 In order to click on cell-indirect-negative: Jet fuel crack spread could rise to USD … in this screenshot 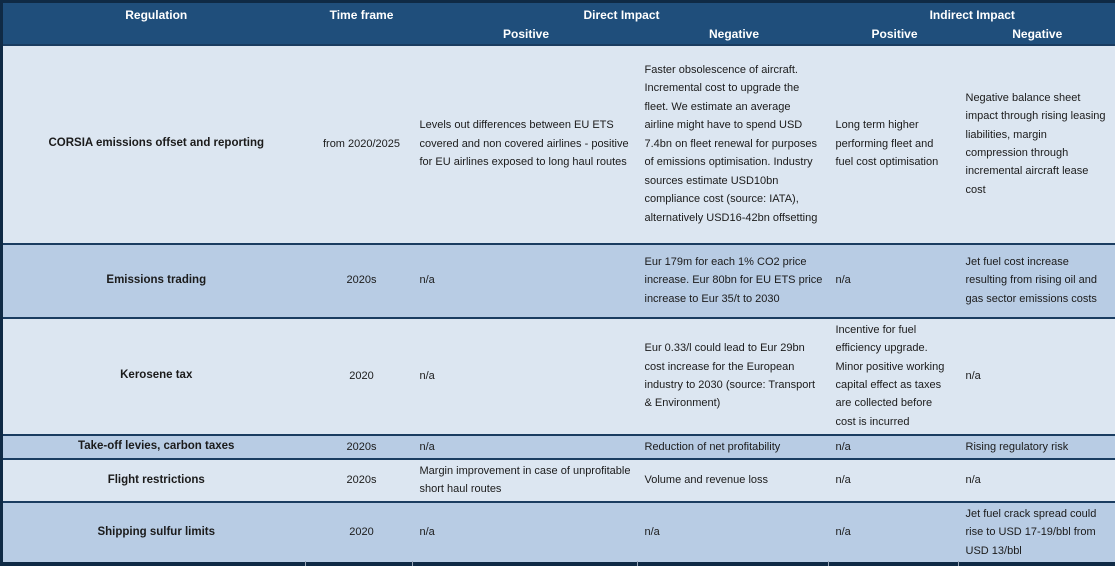, I will do `click(1031, 532)`.